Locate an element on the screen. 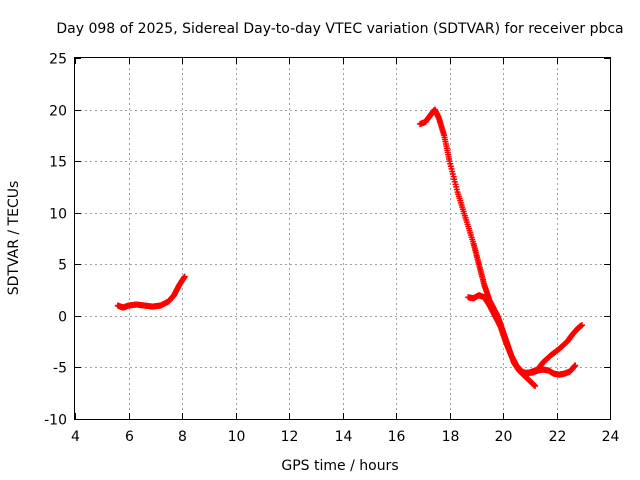 Image resolution: width=640 pixels, height=480 pixels. y-axis-label: SDTVAR / TECUs is located at coordinates (14, 238).